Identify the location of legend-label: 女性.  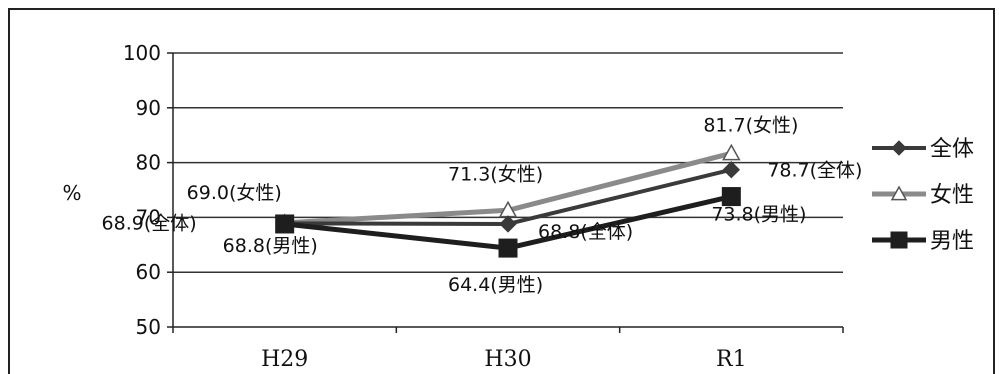
(952, 195).